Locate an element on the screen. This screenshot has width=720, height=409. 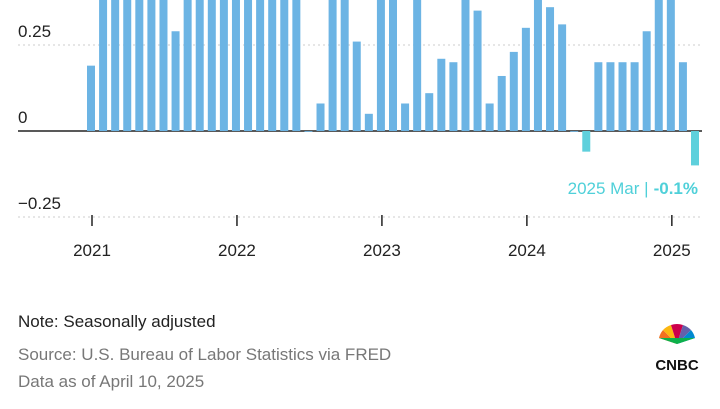
x-tick-label: 2024 is located at coordinates (527, 250).